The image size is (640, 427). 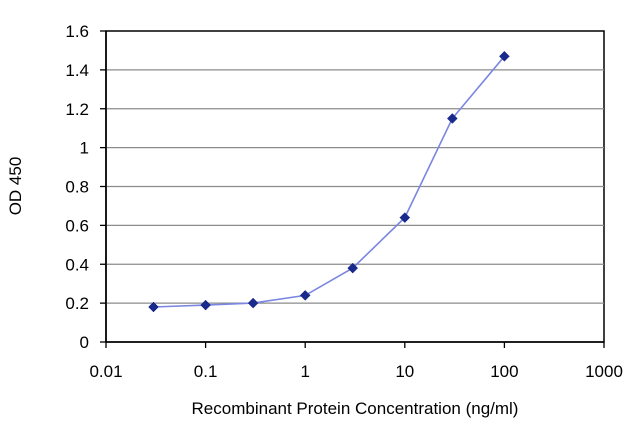 What do you see at coordinates (77, 70) in the screenshot?
I see `y-tick-label-7: 1.4` at bounding box center [77, 70].